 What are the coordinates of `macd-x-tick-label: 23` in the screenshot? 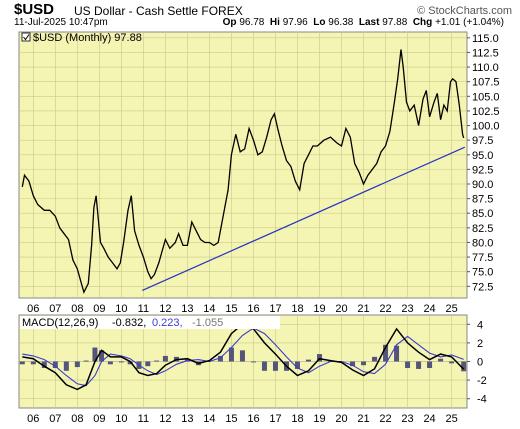 It's located at (407, 419).